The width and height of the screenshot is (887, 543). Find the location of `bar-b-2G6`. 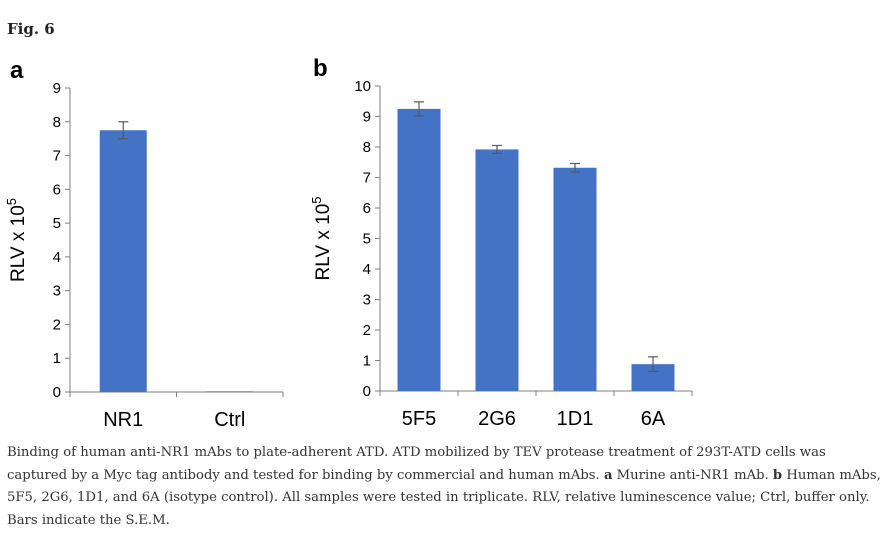

bar-b-2G6 is located at coordinates (497, 270).